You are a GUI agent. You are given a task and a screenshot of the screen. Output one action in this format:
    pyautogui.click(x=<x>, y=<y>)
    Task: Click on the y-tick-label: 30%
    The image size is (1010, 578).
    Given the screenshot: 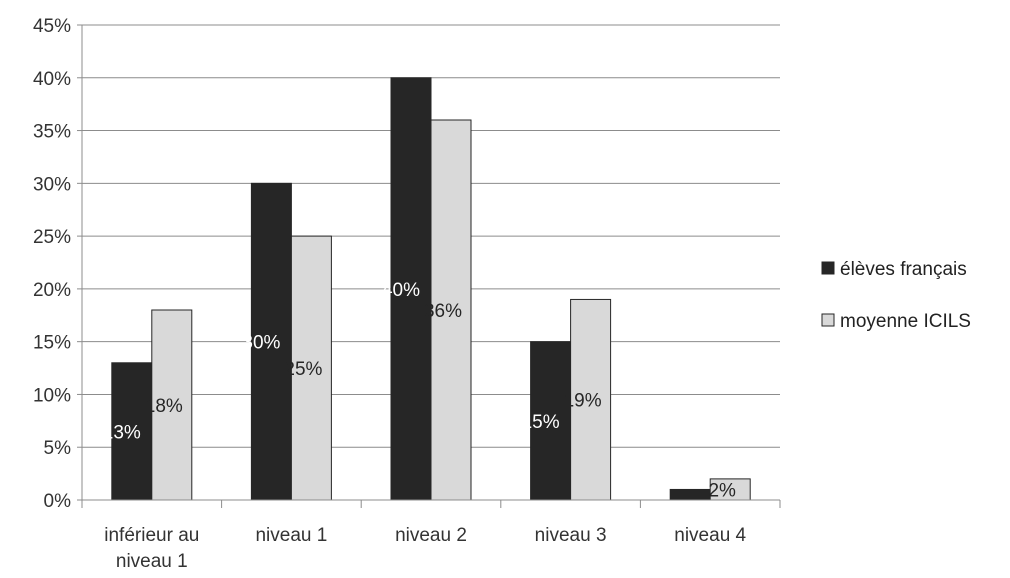 What is the action you would take?
    pyautogui.click(x=52, y=184)
    